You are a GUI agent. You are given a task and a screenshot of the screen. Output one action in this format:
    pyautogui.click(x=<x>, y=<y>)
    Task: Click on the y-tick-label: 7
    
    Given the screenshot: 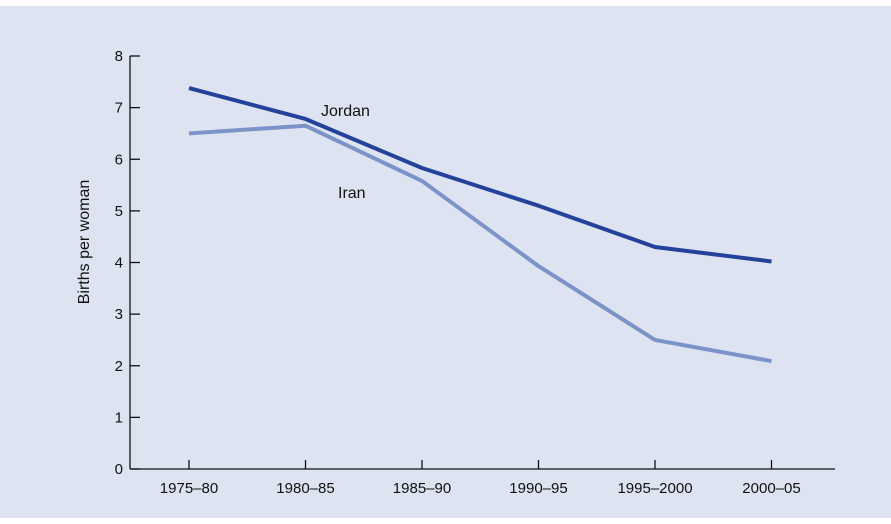 What is the action you would take?
    pyautogui.click(x=119, y=108)
    